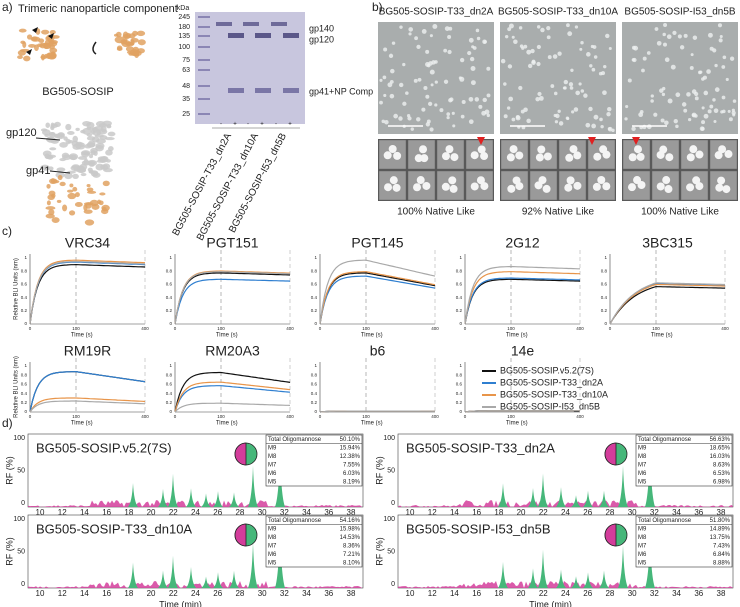 This screenshot has height=607, width=740. Describe the element at coordinates (217, 512) in the screenshot. I see `x-tick-label: 26` at that location.